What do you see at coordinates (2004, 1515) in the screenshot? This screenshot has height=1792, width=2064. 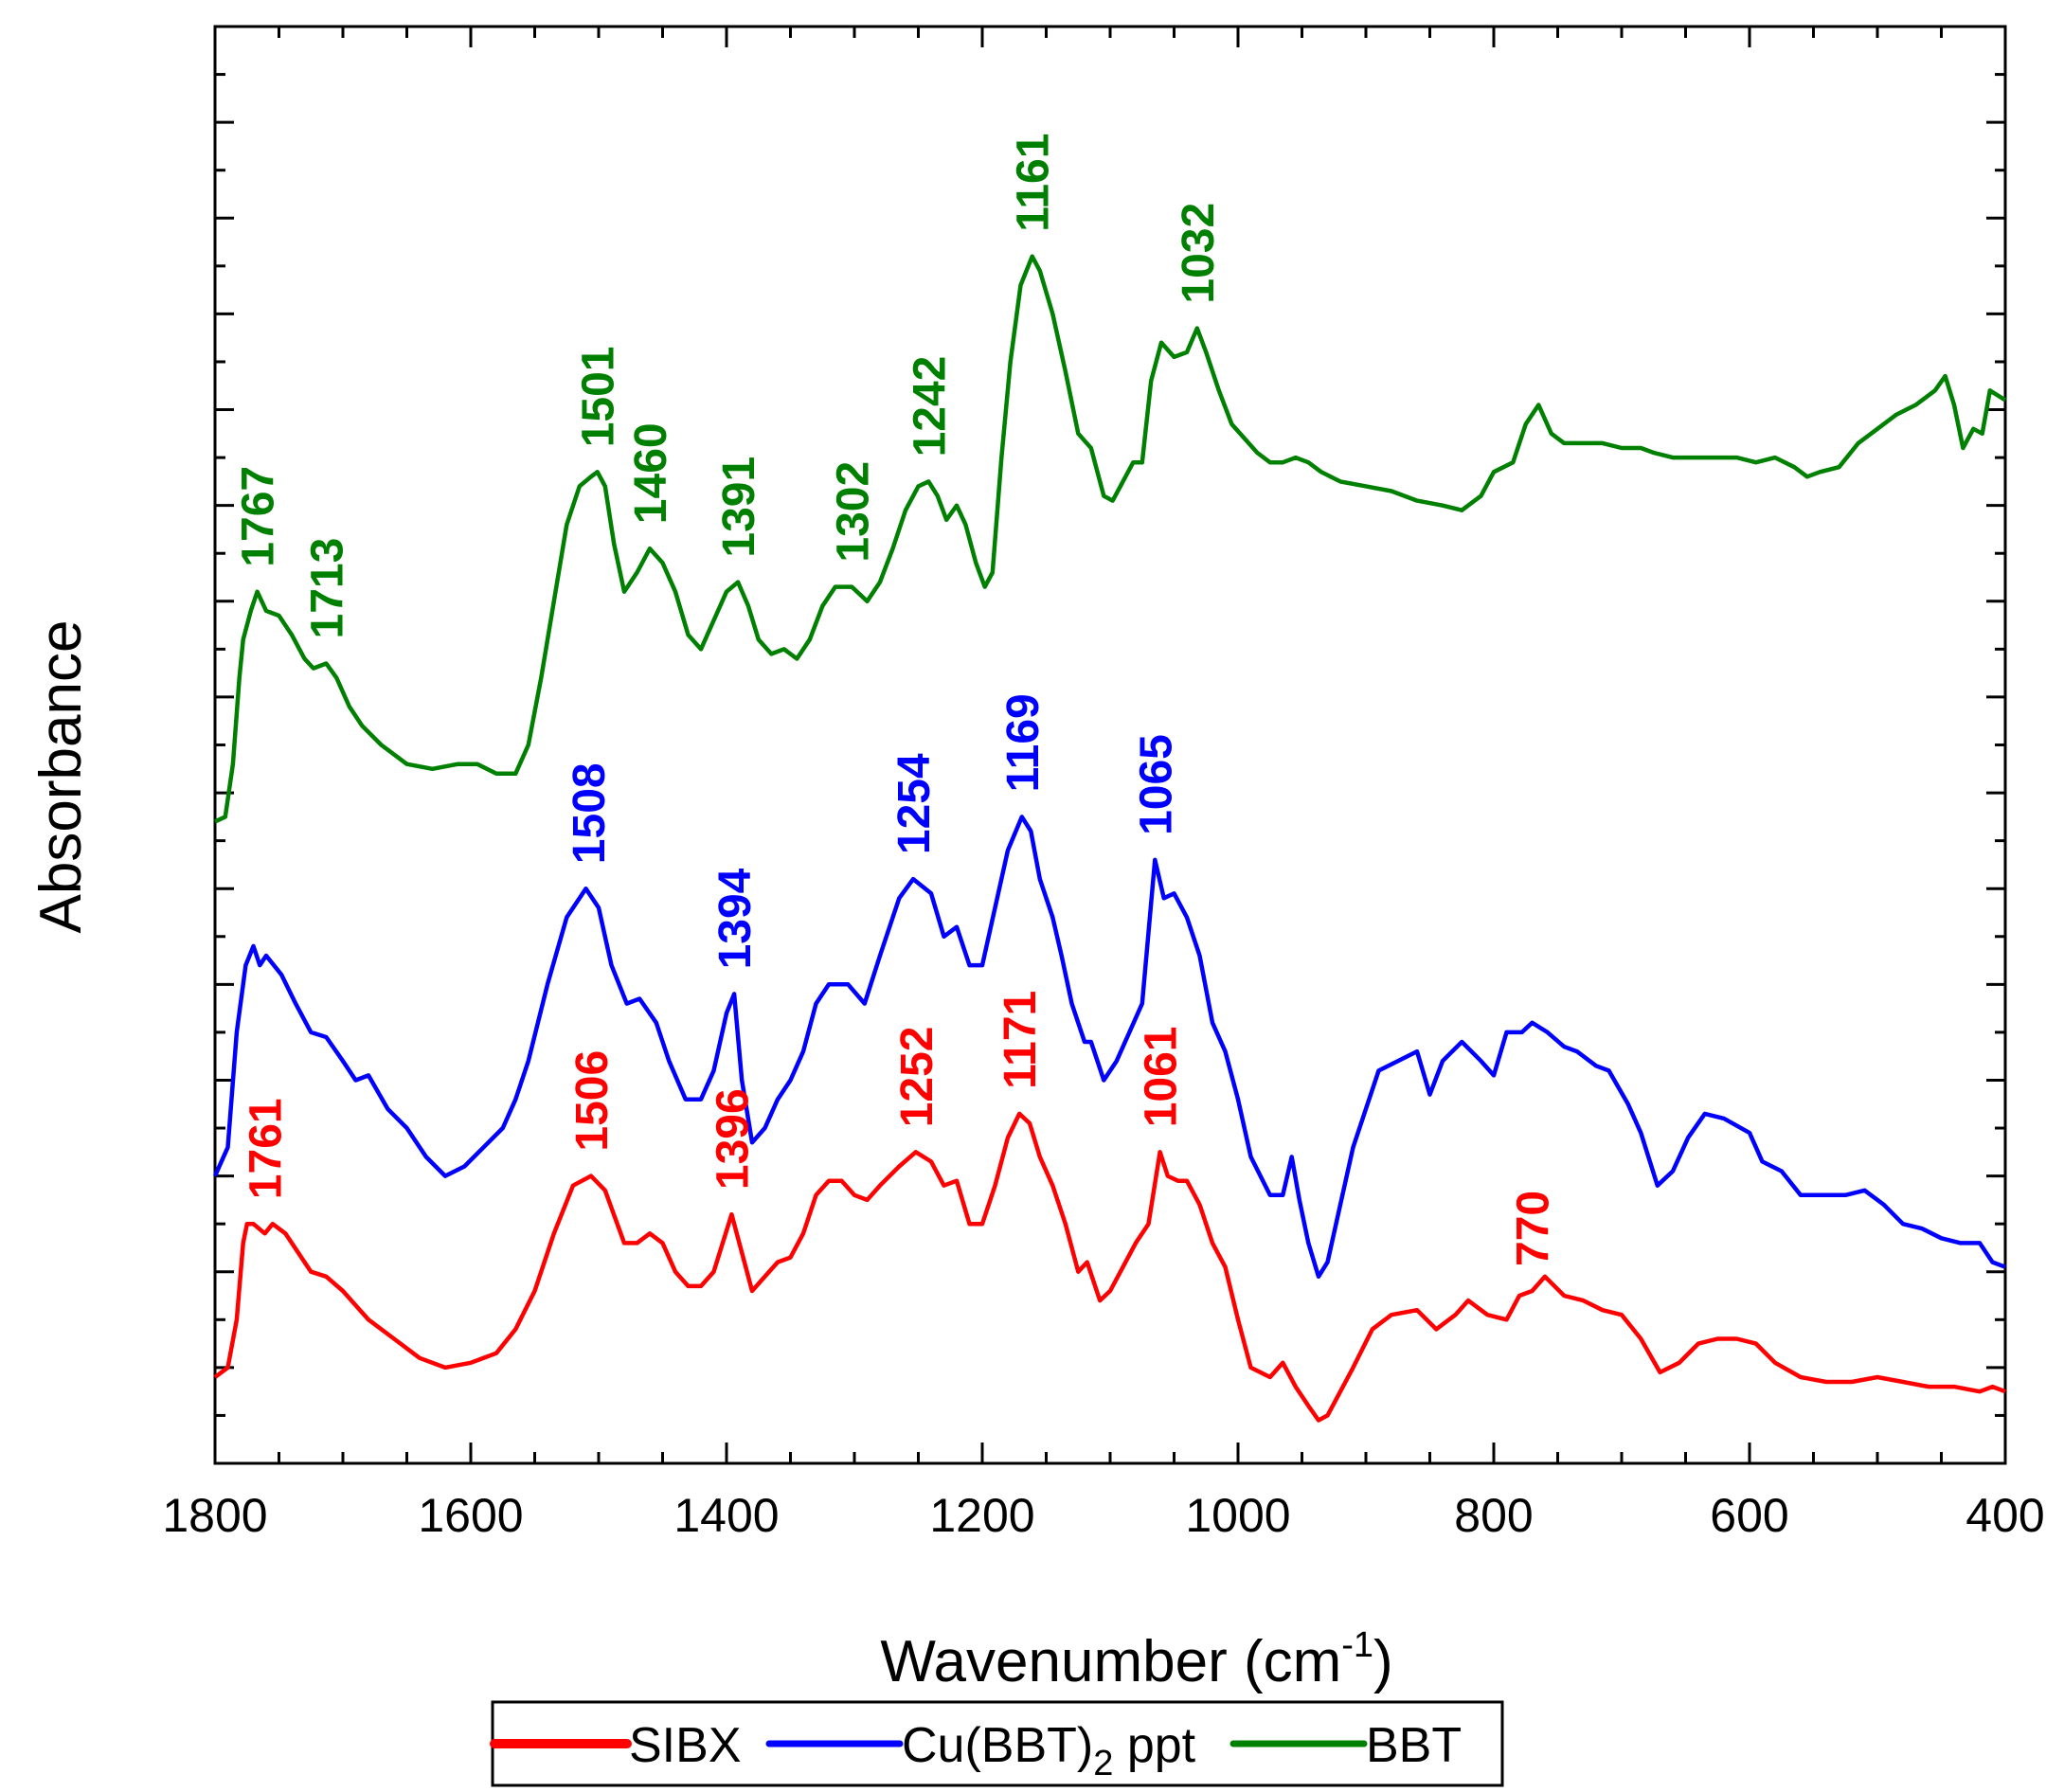 I see `x-tick-label-400: 400` at bounding box center [2004, 1515].